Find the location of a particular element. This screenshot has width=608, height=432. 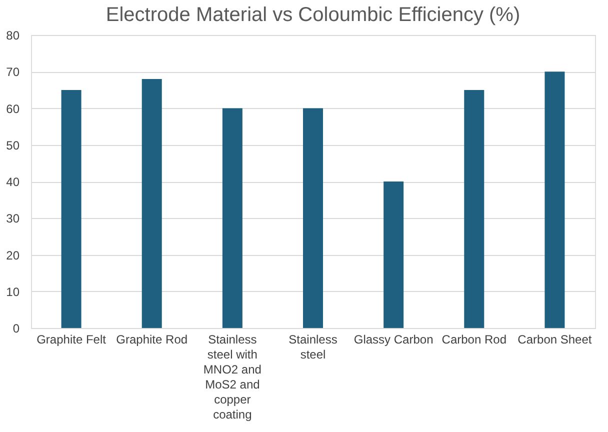

y-tick-label: 0 is located at coordinates (16, 329).